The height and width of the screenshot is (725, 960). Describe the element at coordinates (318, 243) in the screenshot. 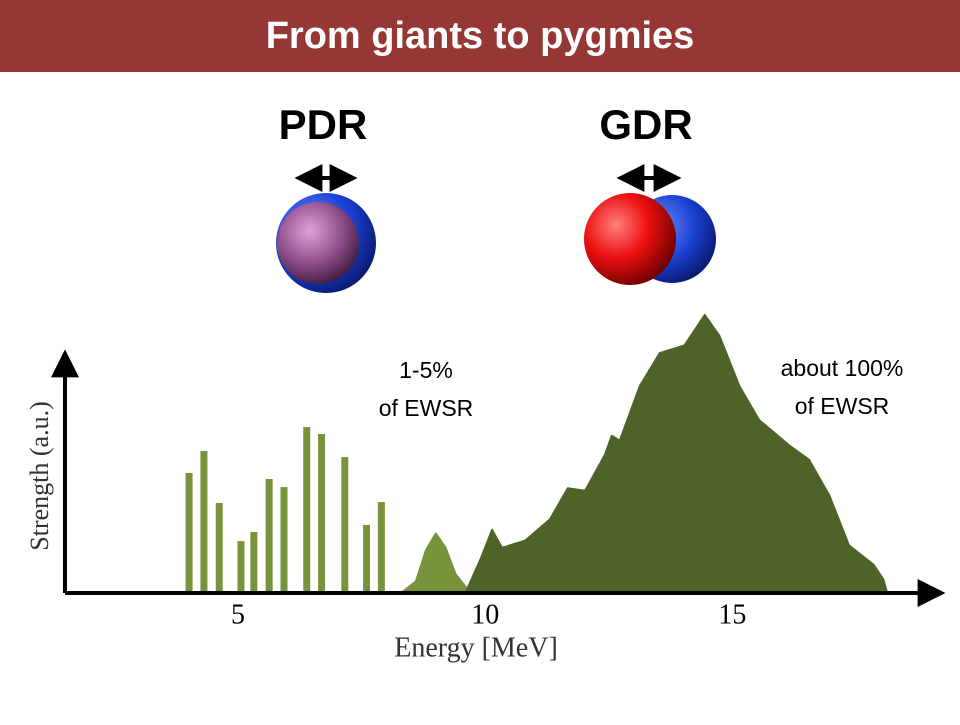

I see `pdr-core-sphere` at that location.